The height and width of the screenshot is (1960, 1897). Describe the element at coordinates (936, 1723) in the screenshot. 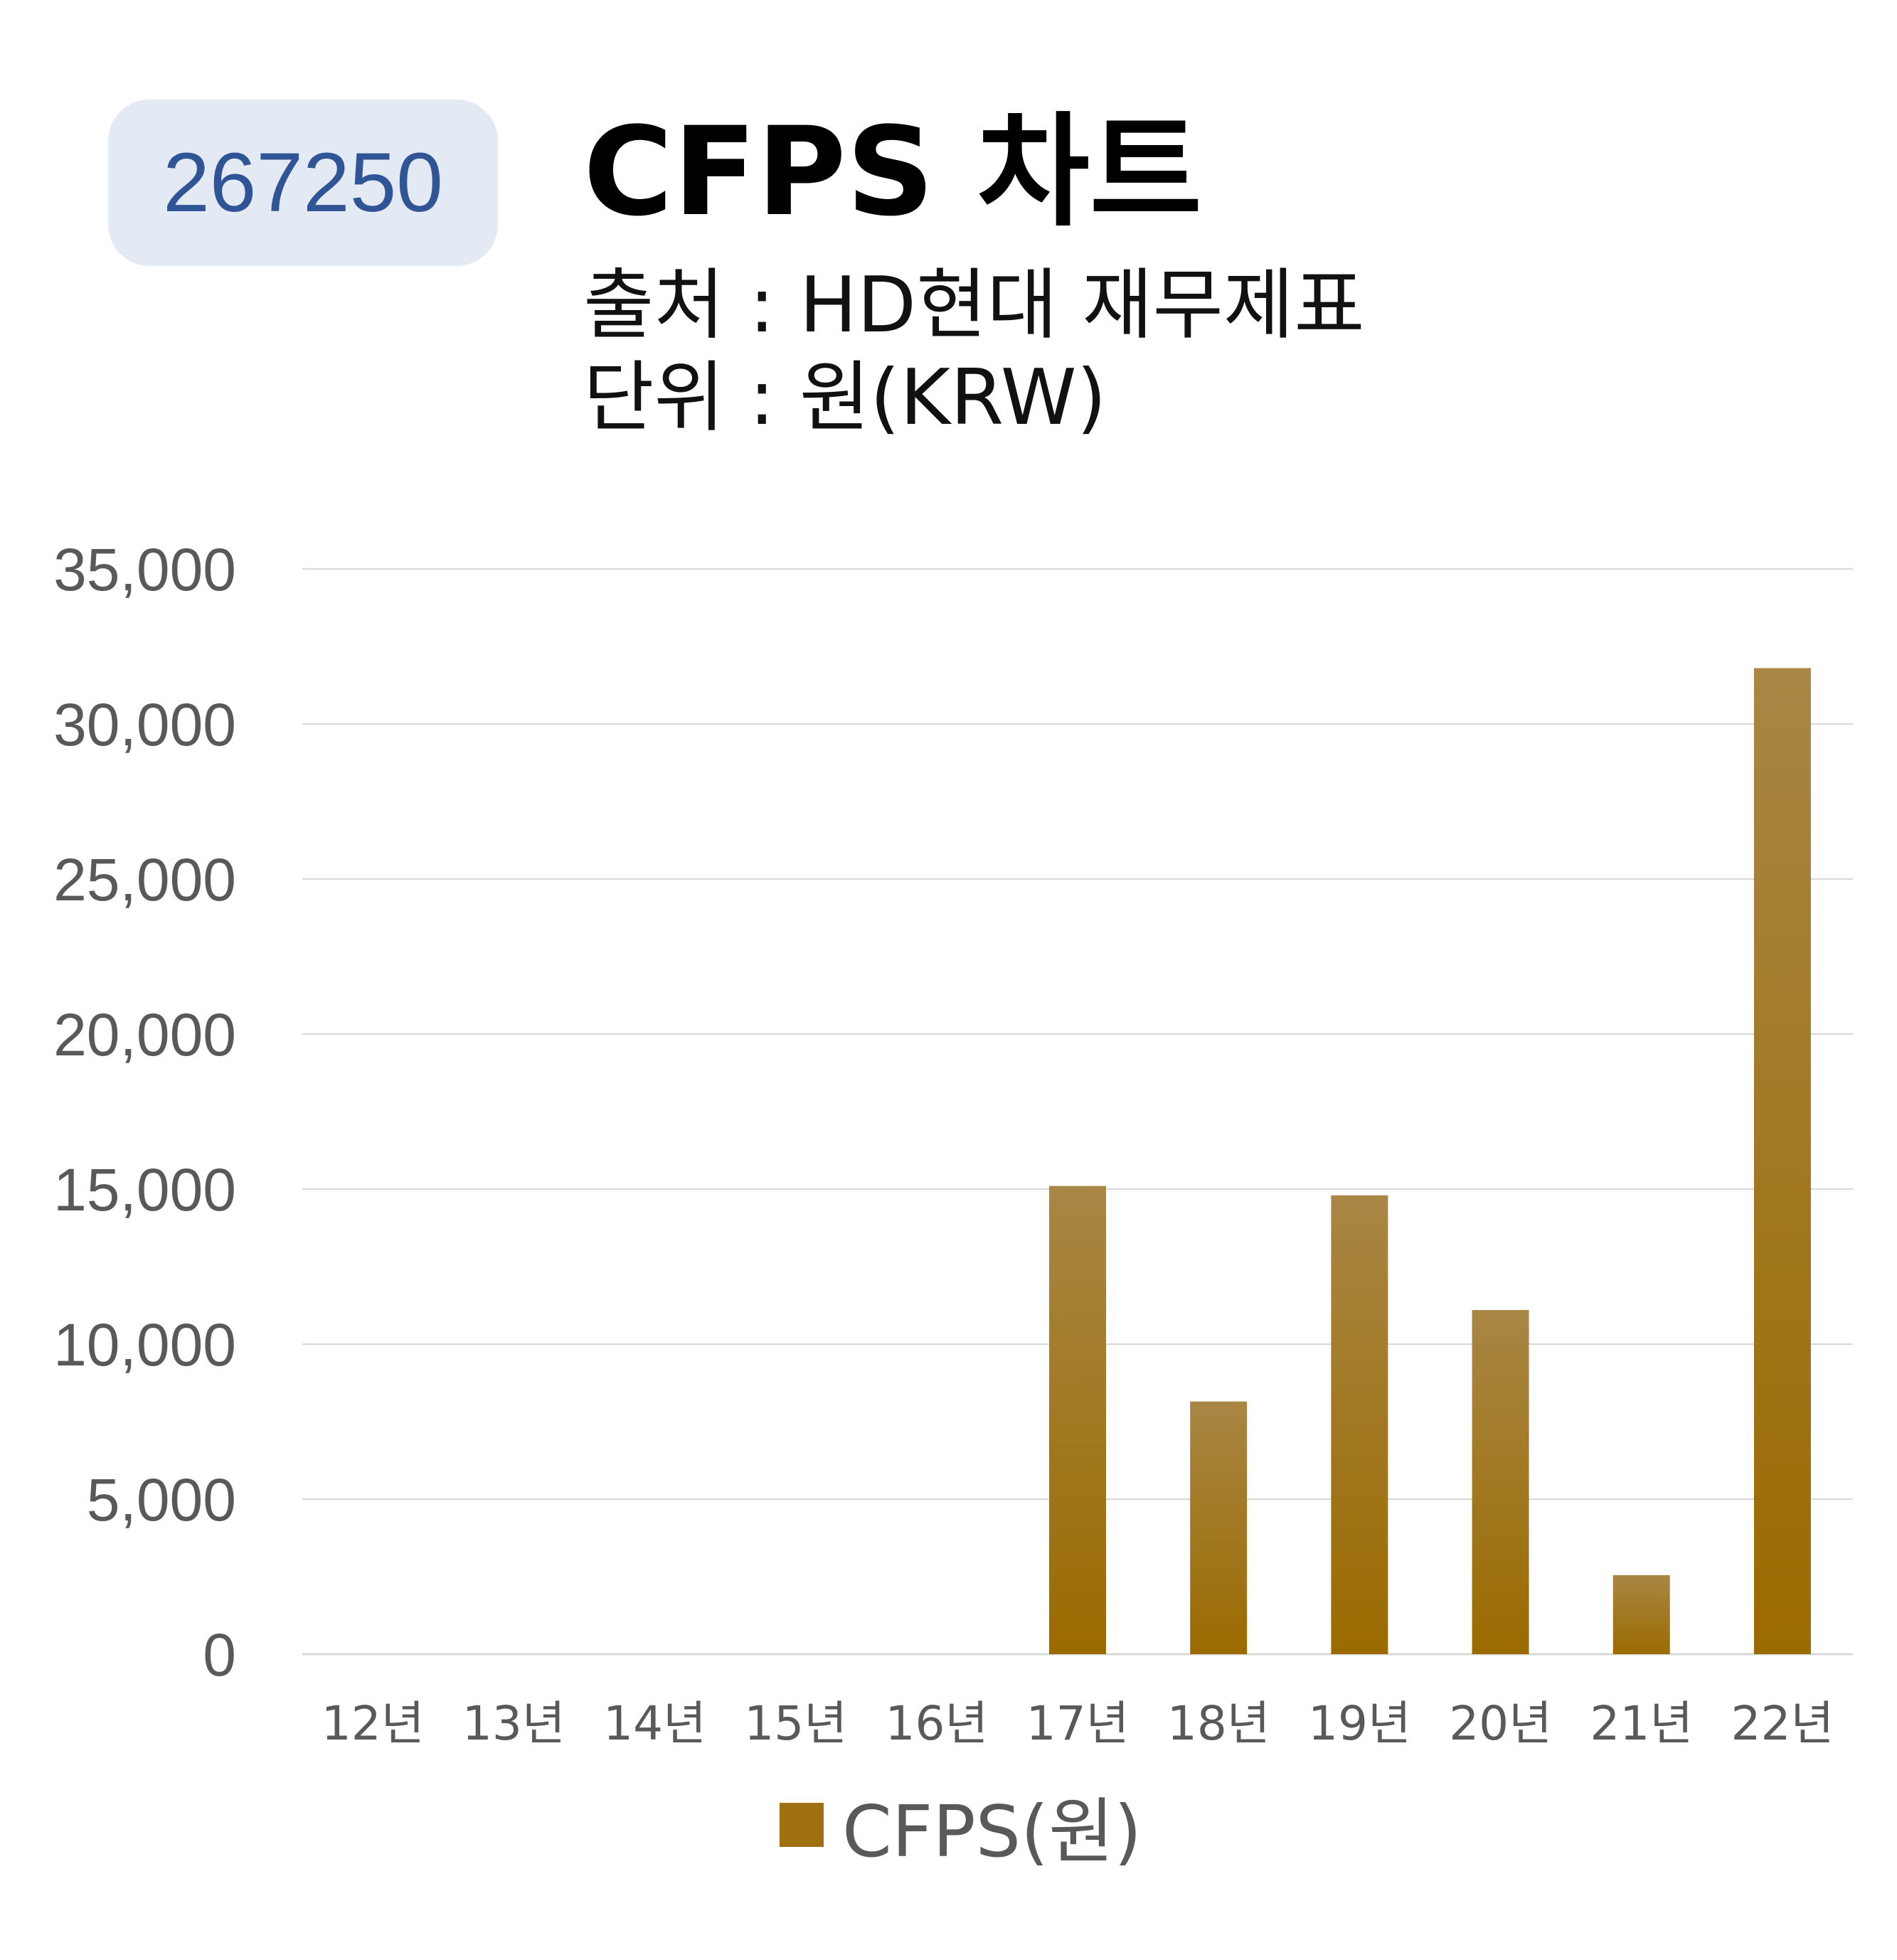

I see `x-tick-label: 16년` at that location.